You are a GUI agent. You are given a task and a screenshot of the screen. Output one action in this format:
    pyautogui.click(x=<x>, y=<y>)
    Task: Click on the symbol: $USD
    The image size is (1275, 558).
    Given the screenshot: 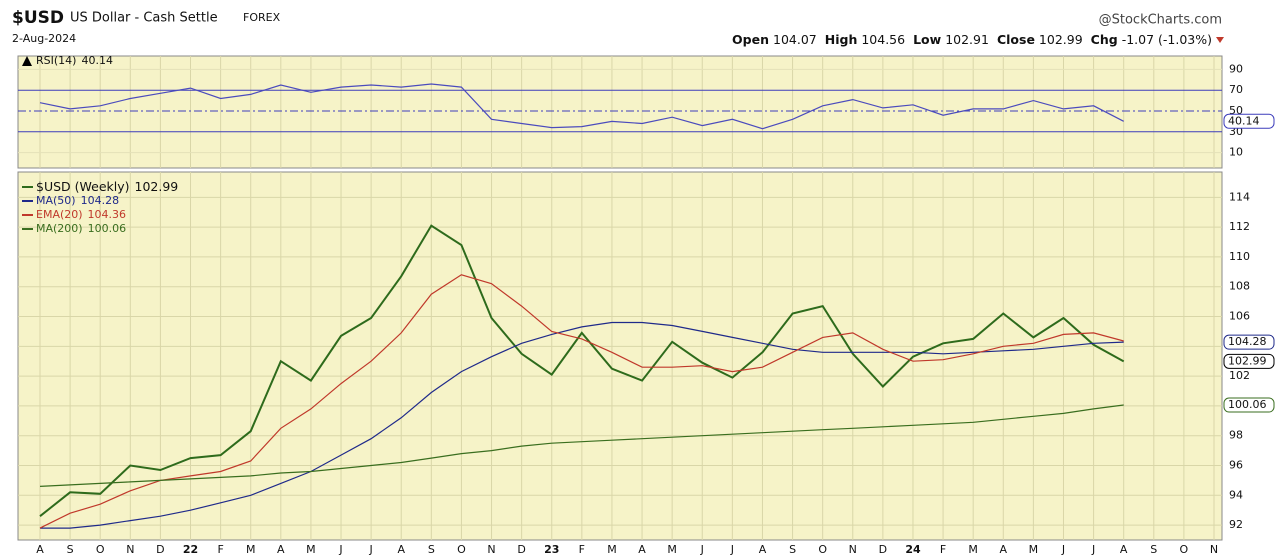 What is the action you would take?
    pyautogui.click(x=38, y=18)
    